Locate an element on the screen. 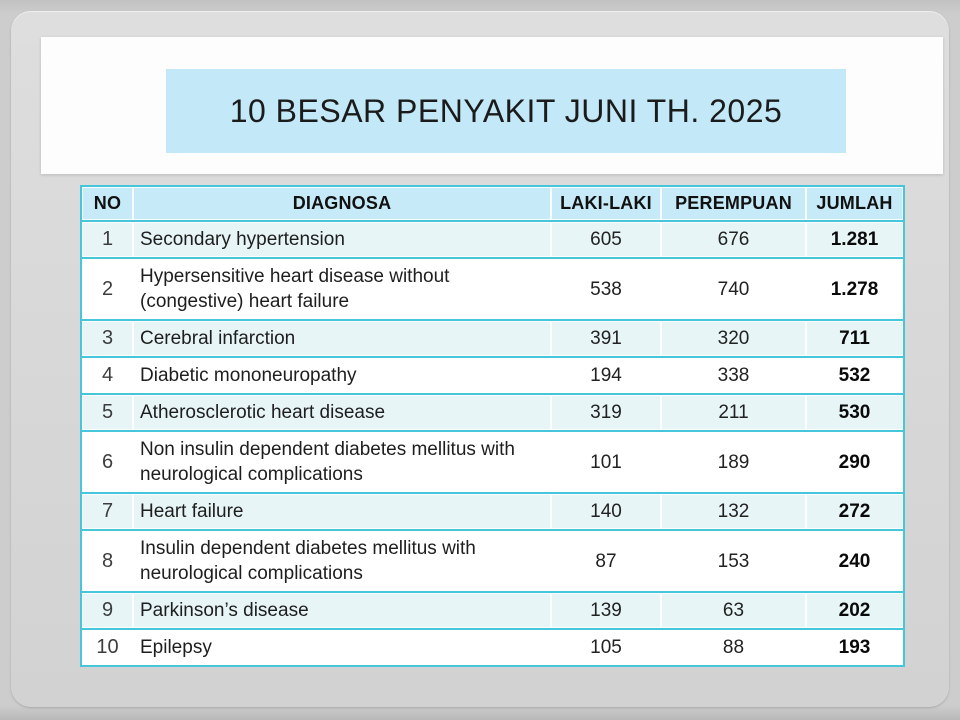 The width and height of the screenshot is (960, 720). table-header-row: NO DIAGNOSA LAKI-LAKI PEREMPUAN JUMLAH is located at coordinates (492, 204).